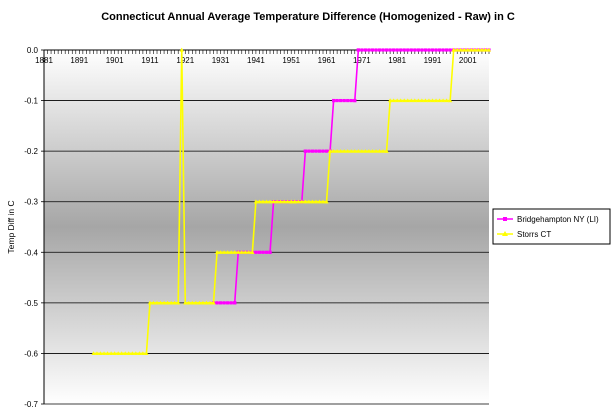 Image resolution: width=616 pixels, height=419 pixels. What do you see at coordinates (79, 60) in the screenshot?
I see `x-tick-label: 1891` at bounding box center [79, 60].